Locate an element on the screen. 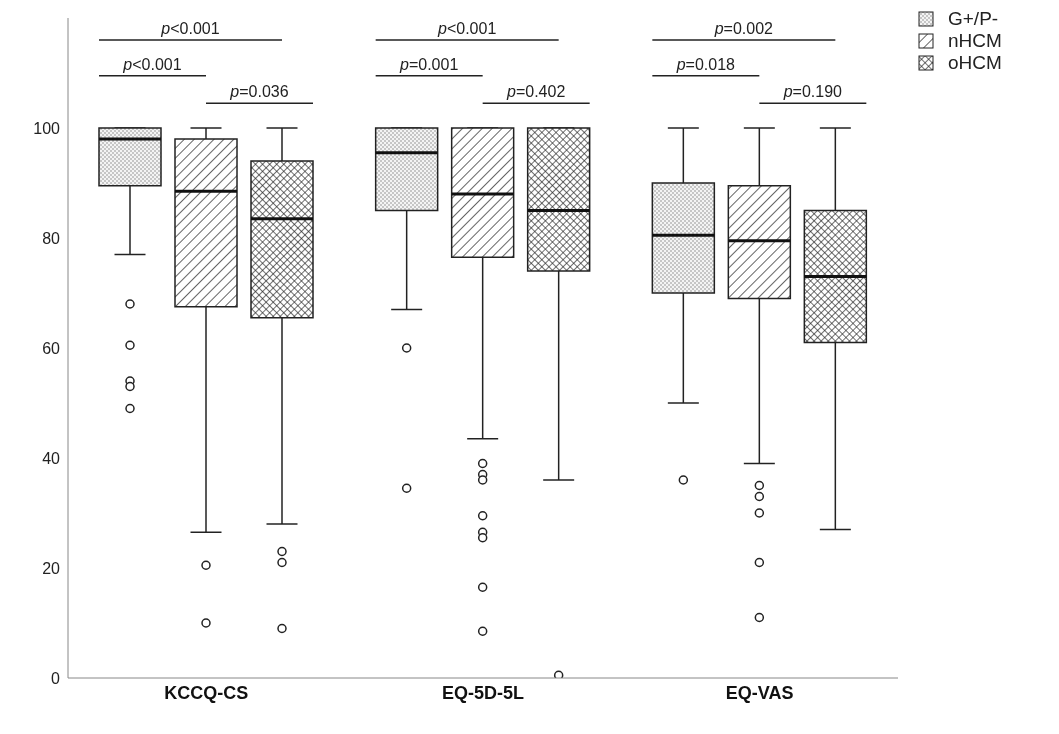 This screenshot has height=734, width=1059. annotation: p=0.001 is located at coordinates (429, 64).